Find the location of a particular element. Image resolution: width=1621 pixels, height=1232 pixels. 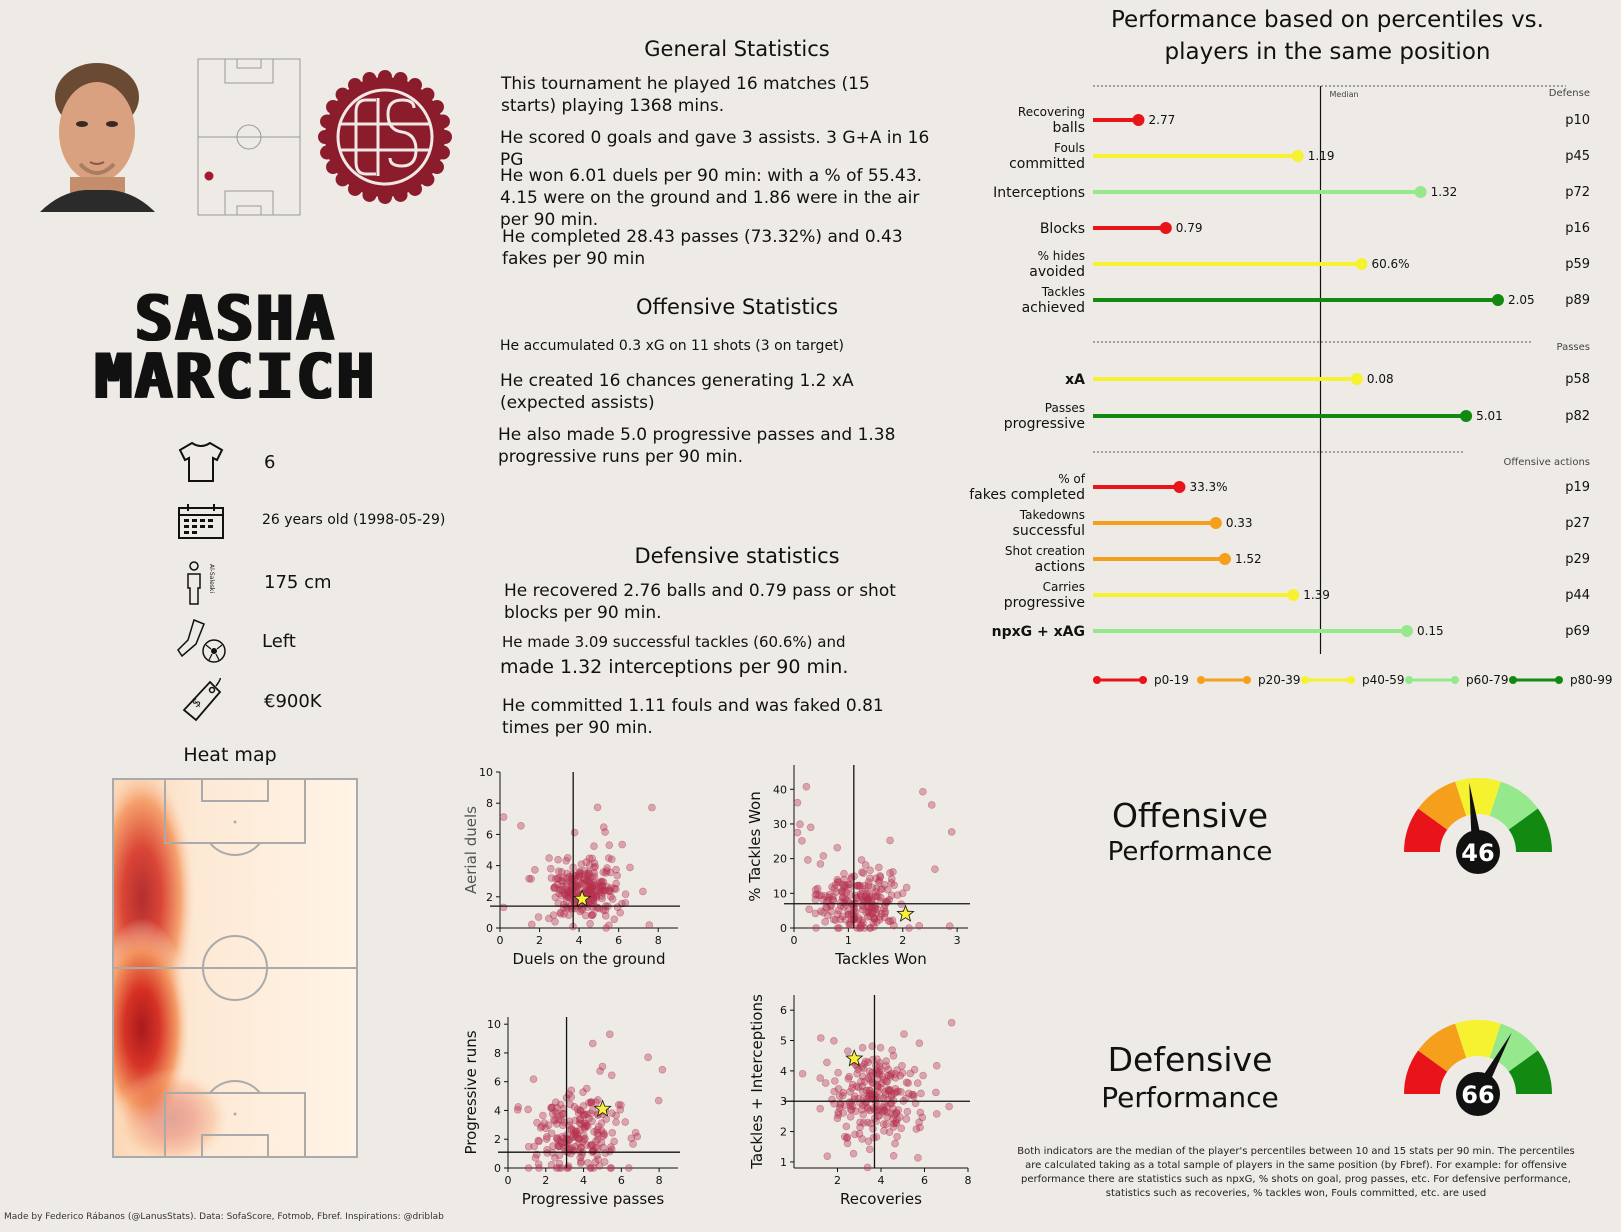

value-label: 0.15 is located at coordinates (1430, 631).